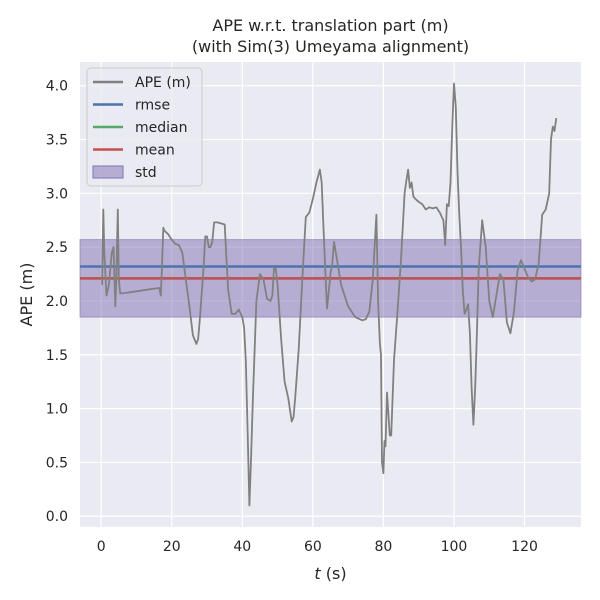 This screenshot has width=600, height=600. Describe the element at coordinates (330, 46) in the screenshot. I see `chart-title-line2: (with Sim(3) Umeyama alignment)` at that location.